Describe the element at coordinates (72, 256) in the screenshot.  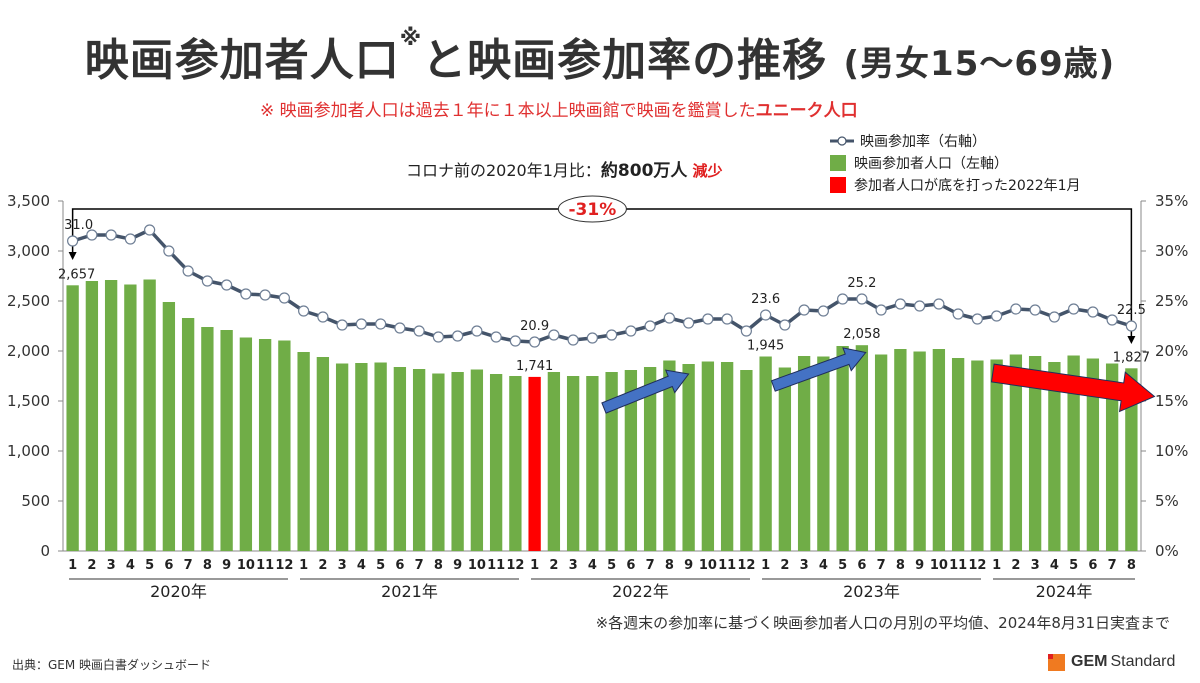
I see `bracket-arrowhead-left` at that location.